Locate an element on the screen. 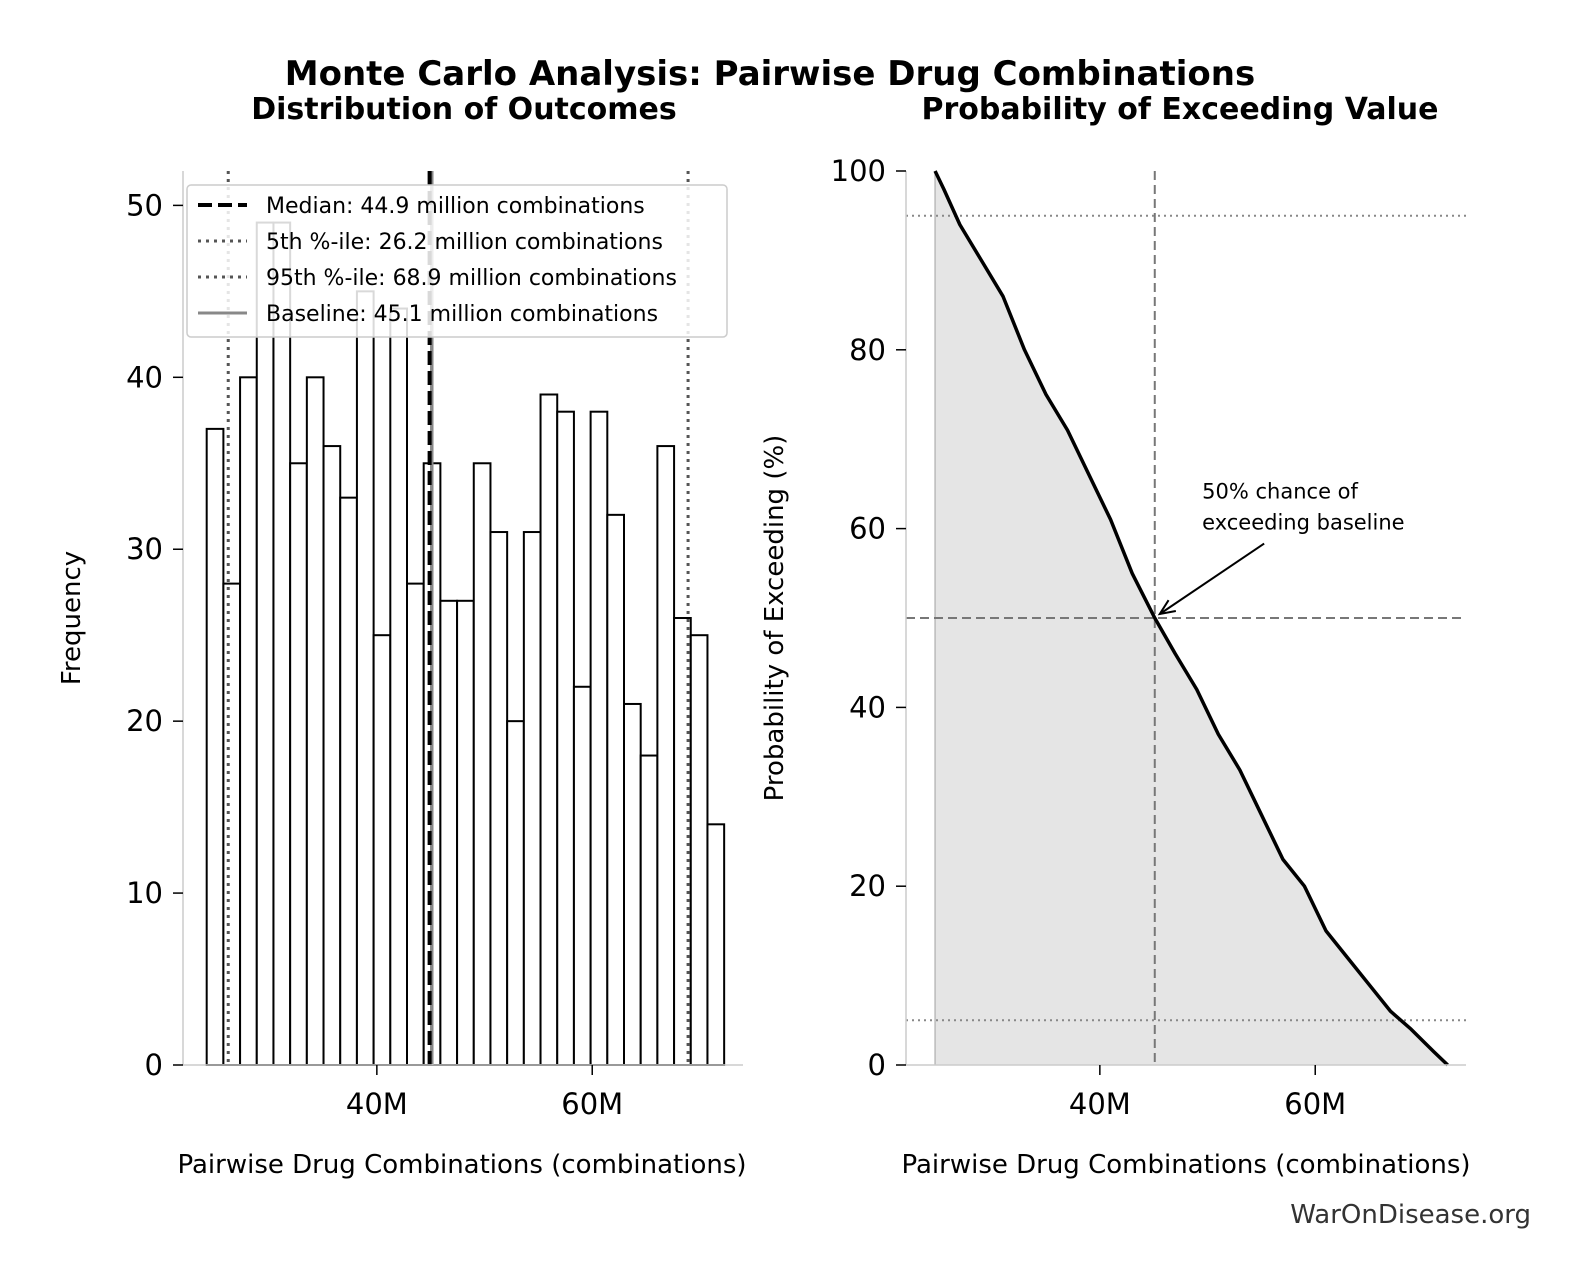 Image resolution: width=1581 pixels, height=1280 pixels. y-tick-label: 100 is located at coordinates (858, 171).